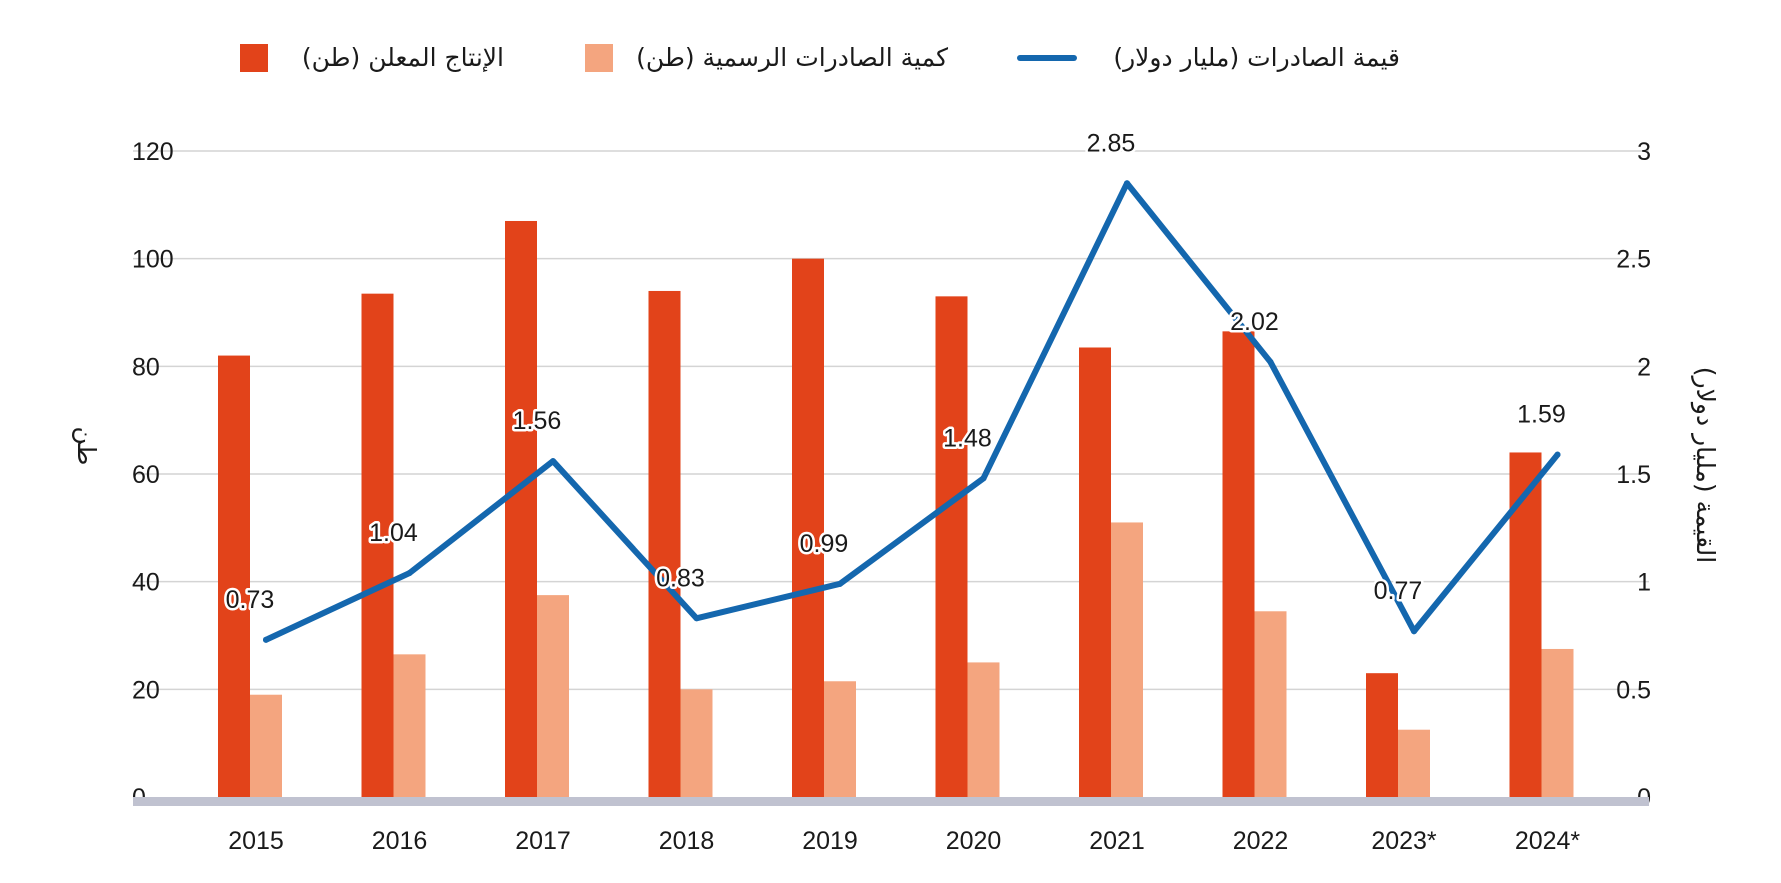 The image size is (1781, 883). What do you see at coordinates (256, 841) in the screenshot?
I see `x-tick-label: 2015` at bounding box center [256, 841].